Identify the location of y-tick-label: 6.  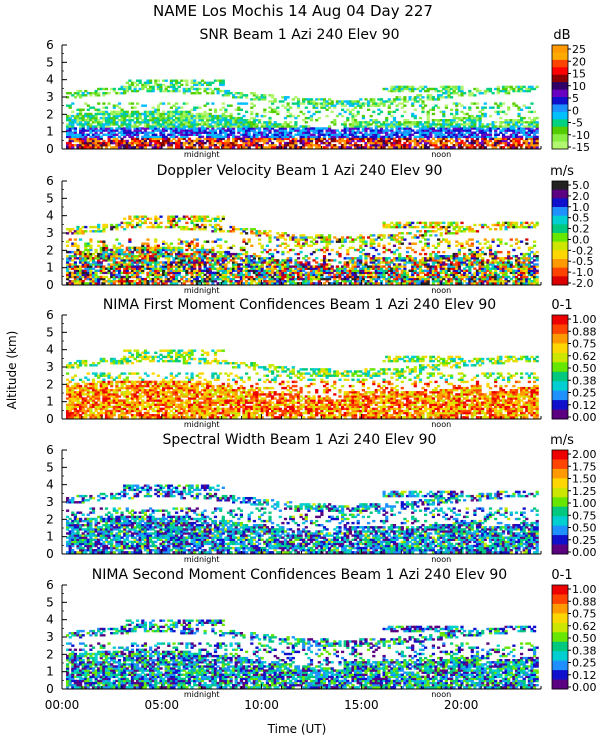
(50, 45).